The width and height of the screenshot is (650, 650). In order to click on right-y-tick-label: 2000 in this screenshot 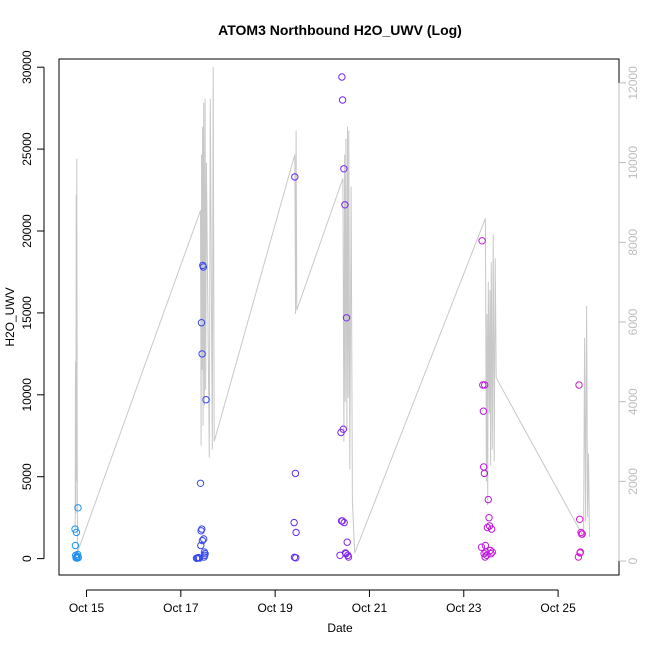, I will do `click(633, 481)`.